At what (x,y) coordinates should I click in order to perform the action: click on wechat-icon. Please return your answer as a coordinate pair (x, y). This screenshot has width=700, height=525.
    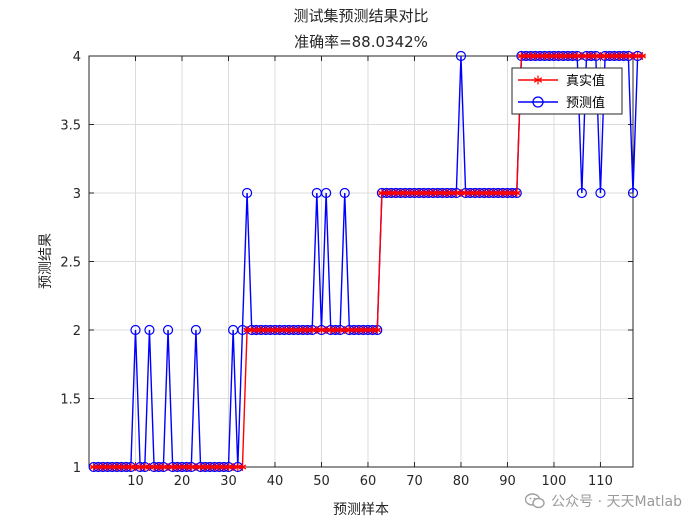
    Looking at the image, I should click on (535, 501).